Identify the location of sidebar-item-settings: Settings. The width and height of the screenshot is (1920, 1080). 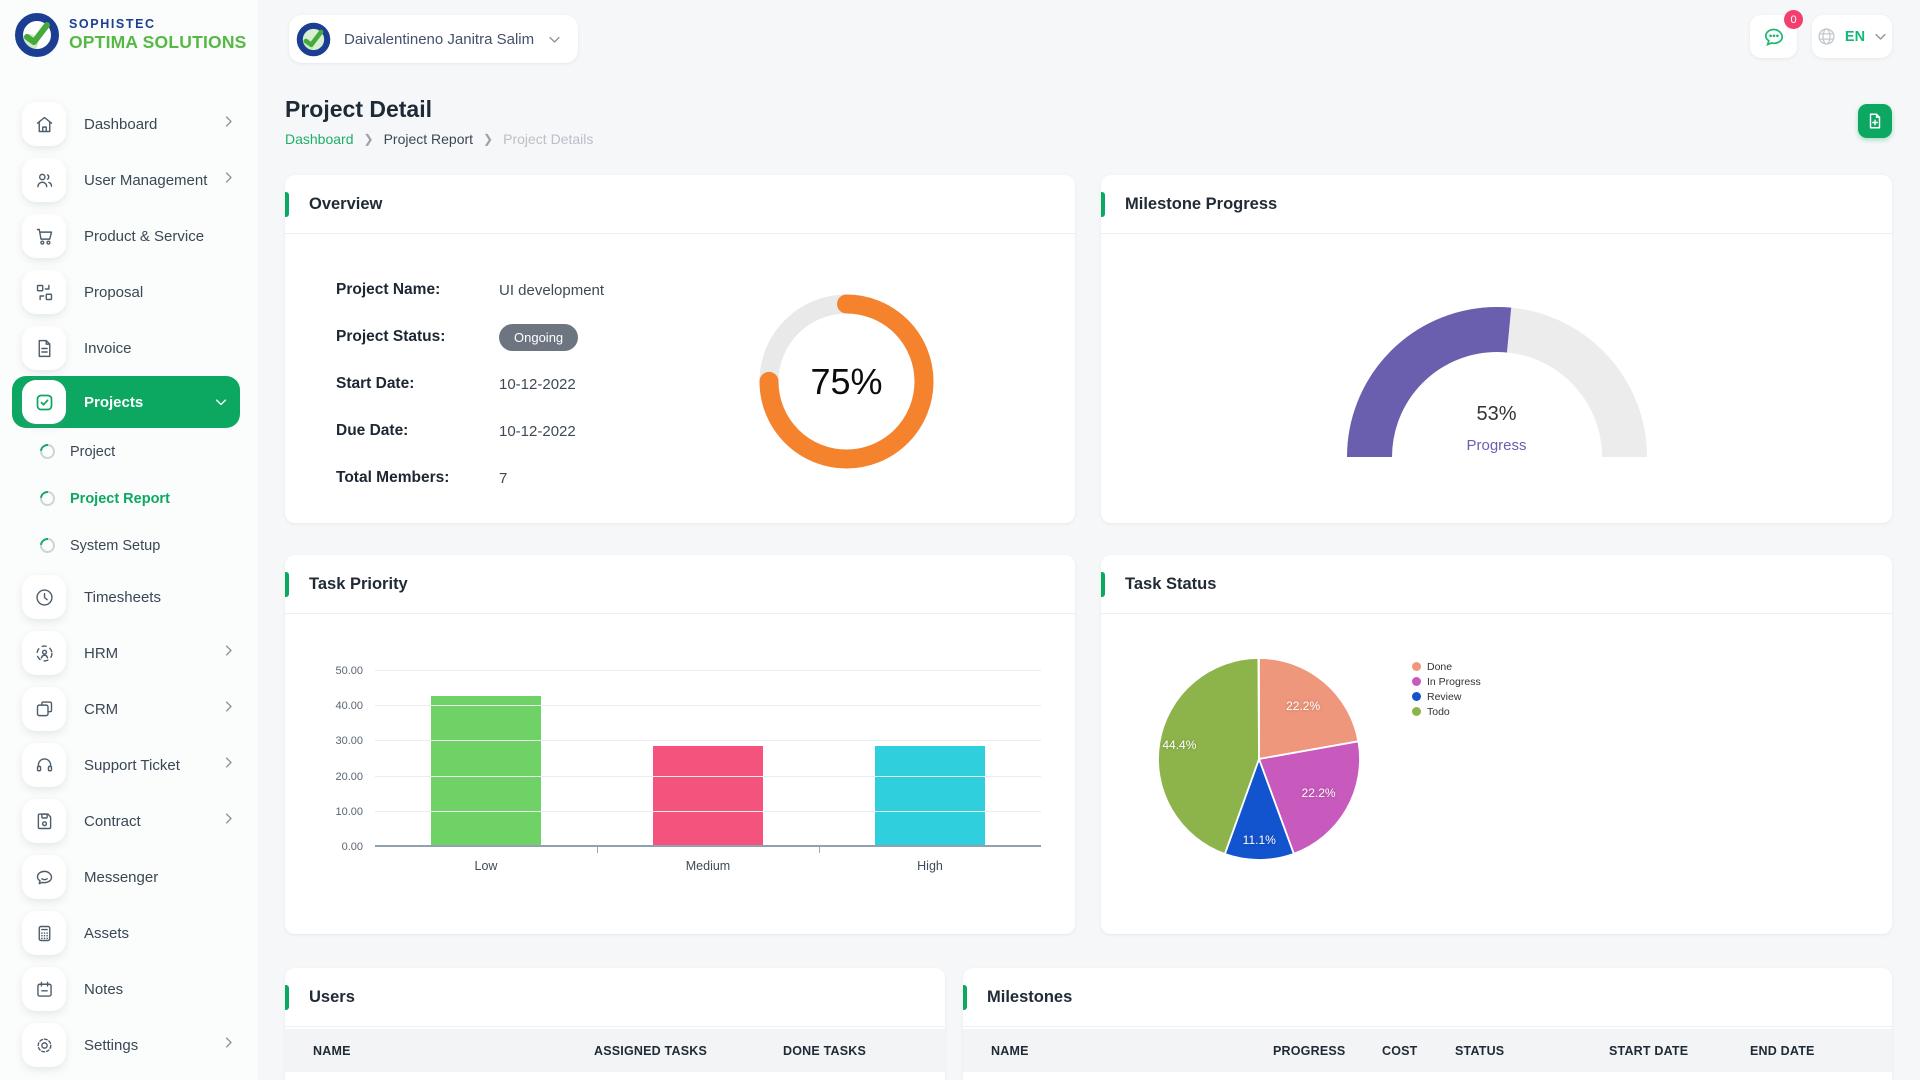
(129, 1045).